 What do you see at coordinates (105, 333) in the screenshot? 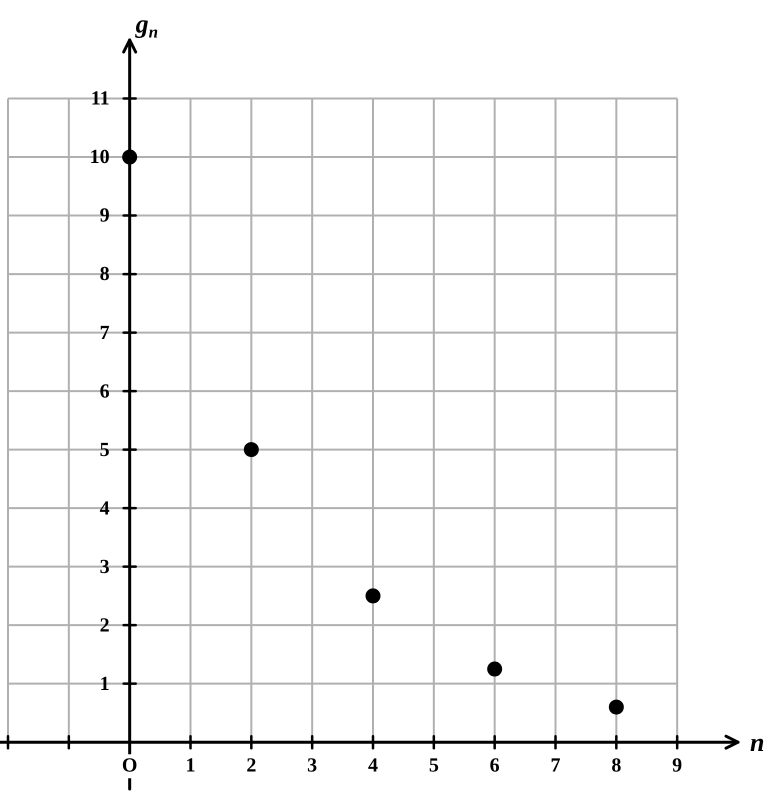
I see `y-tick-label: 7` at bounding box center [105, 333].